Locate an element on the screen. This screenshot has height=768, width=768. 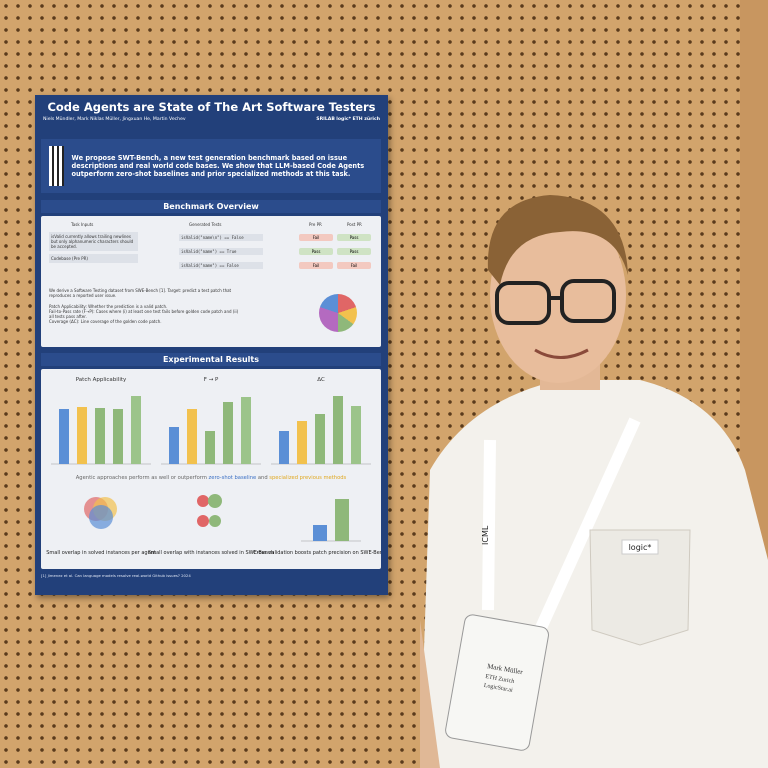
shirt-logo-box is located at coordinates (640, 547).